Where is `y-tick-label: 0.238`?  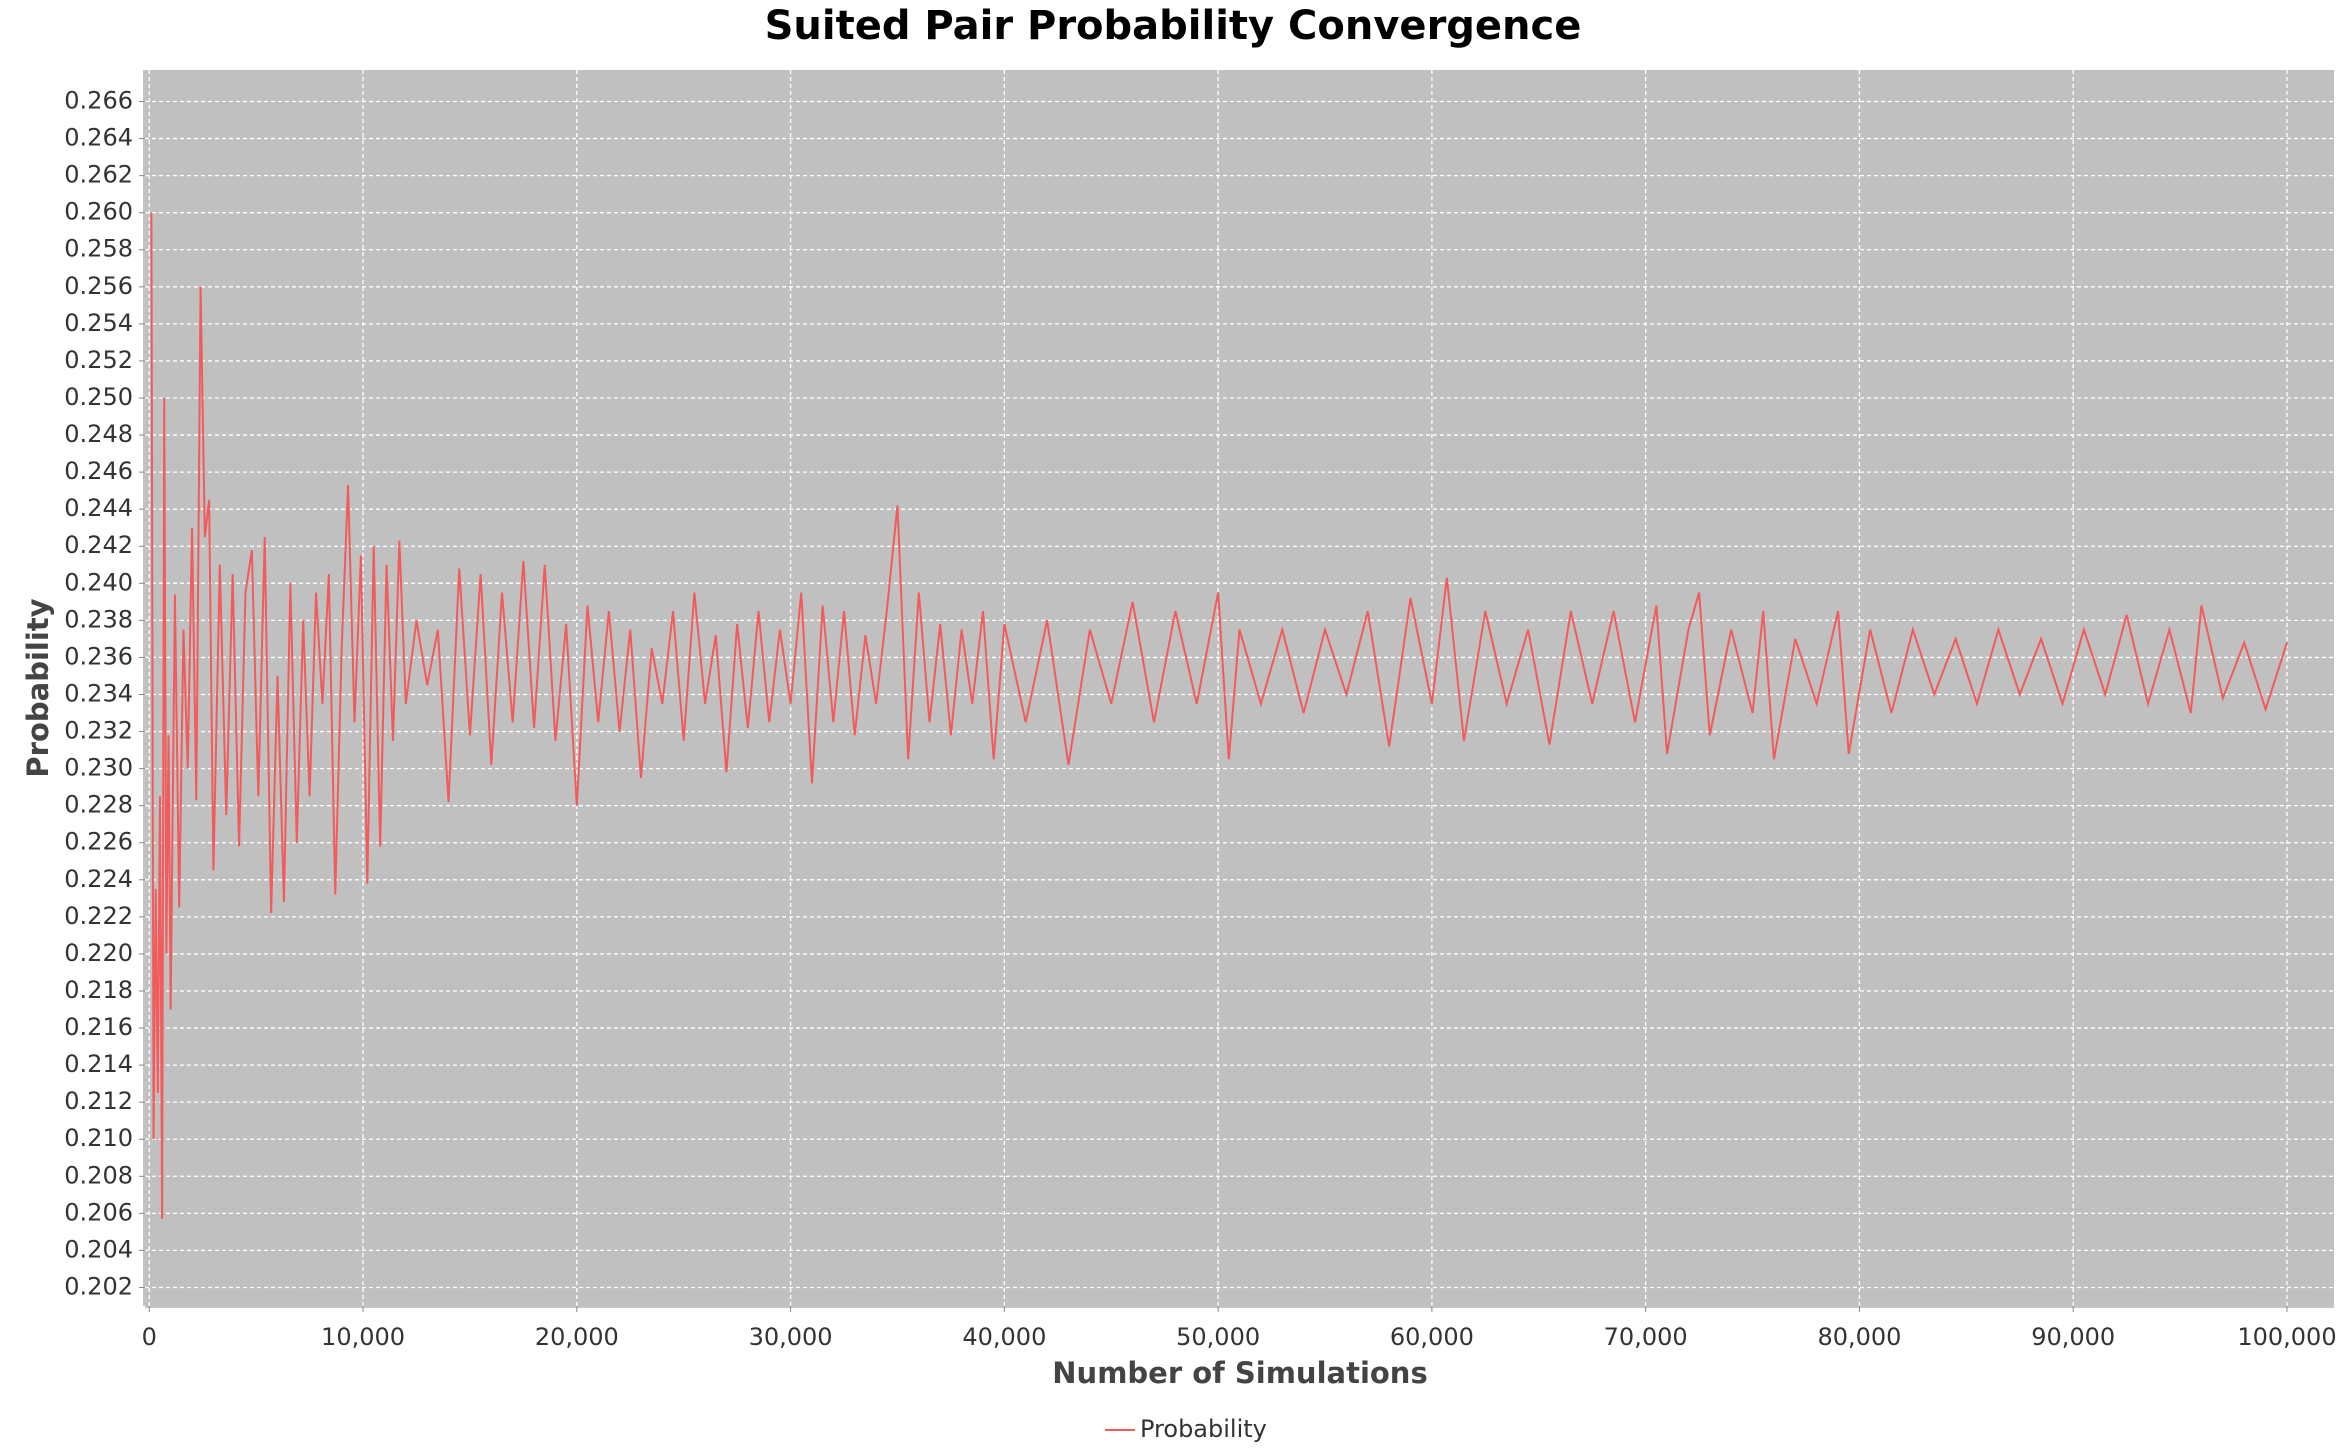 y-tick-label: 0.238 is located at coordinates (98, 619).